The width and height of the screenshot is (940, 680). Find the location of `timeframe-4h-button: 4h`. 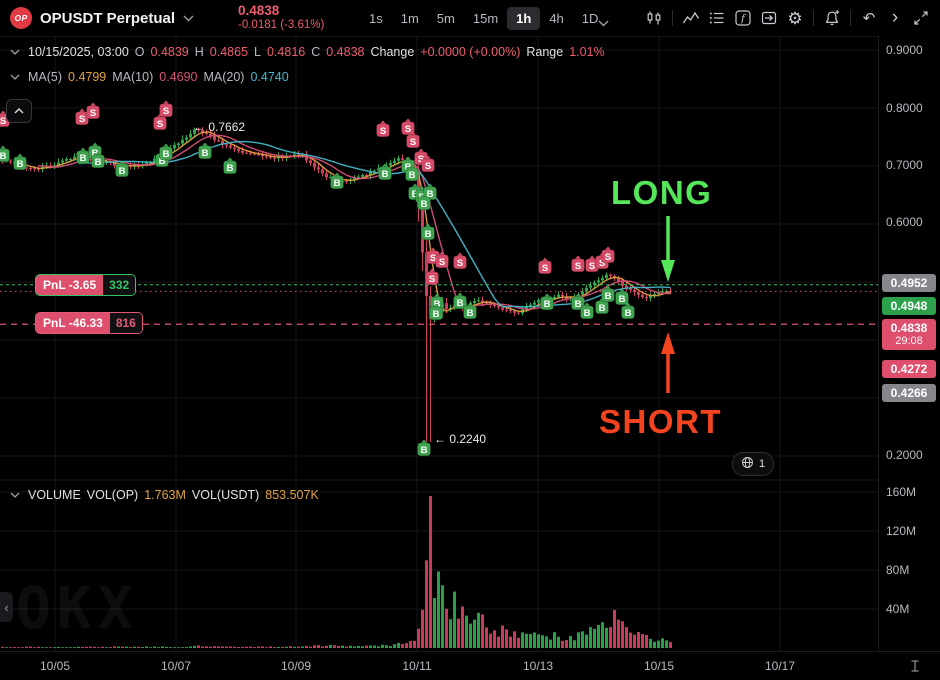

timeframe-4h-button: 4h is located at coordinates (556, 18).